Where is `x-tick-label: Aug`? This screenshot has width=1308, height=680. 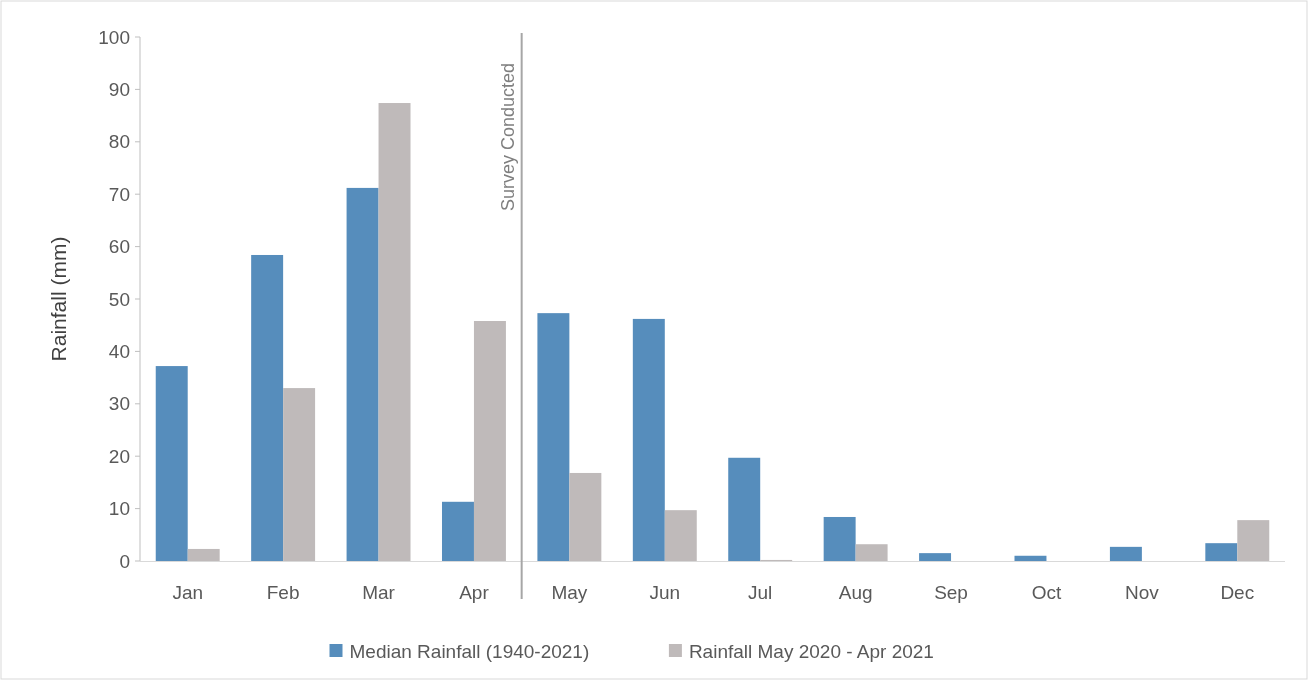
x-tick-label: Aug is located at coordinates (855, 592).